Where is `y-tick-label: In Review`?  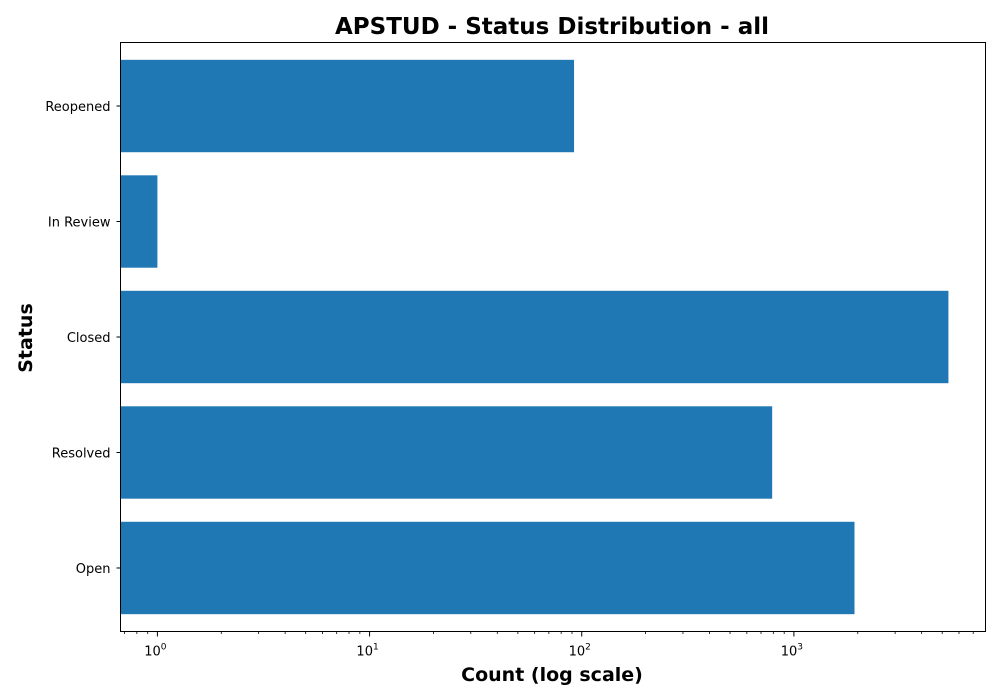 y-tick-label: In Review is located at coordinates (79, 223).